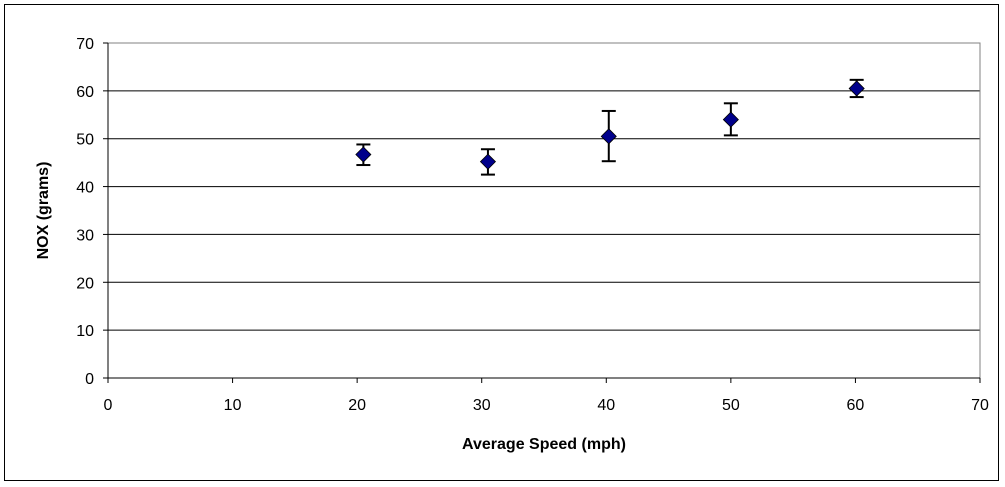  Describe the element at coordinates (233, 405) in the screenshot. I see `x-tick-label: 10` at that location.